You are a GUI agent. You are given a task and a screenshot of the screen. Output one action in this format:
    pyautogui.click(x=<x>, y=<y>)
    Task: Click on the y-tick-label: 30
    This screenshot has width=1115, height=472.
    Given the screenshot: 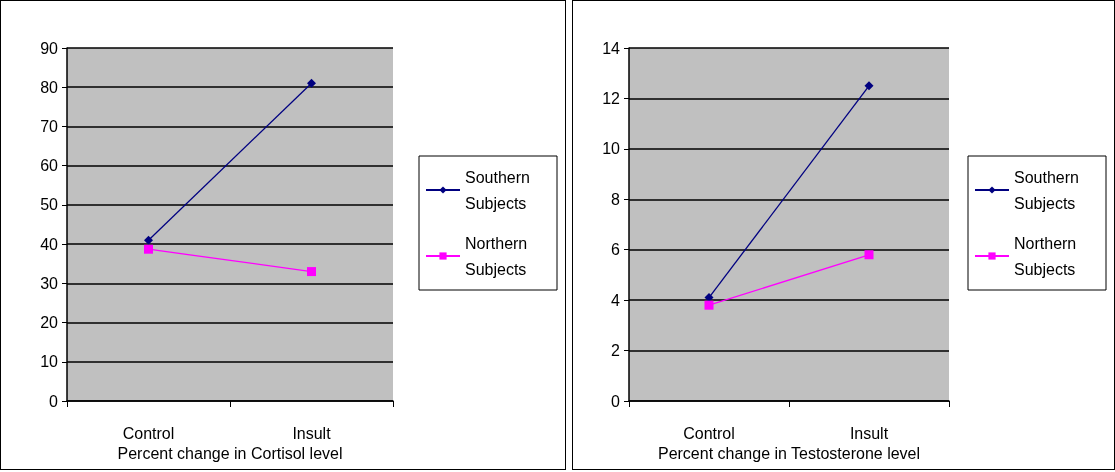 What is the action you would take?
    pyautogui.click(x=49, y=283)
    